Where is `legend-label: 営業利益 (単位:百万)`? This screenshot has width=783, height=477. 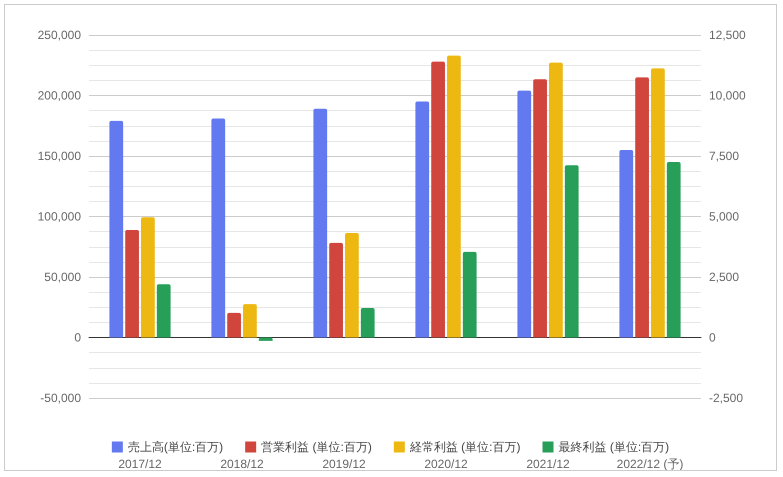 legend-label: 営業利益 (単位:百万) is located at coordinates (316, 447).